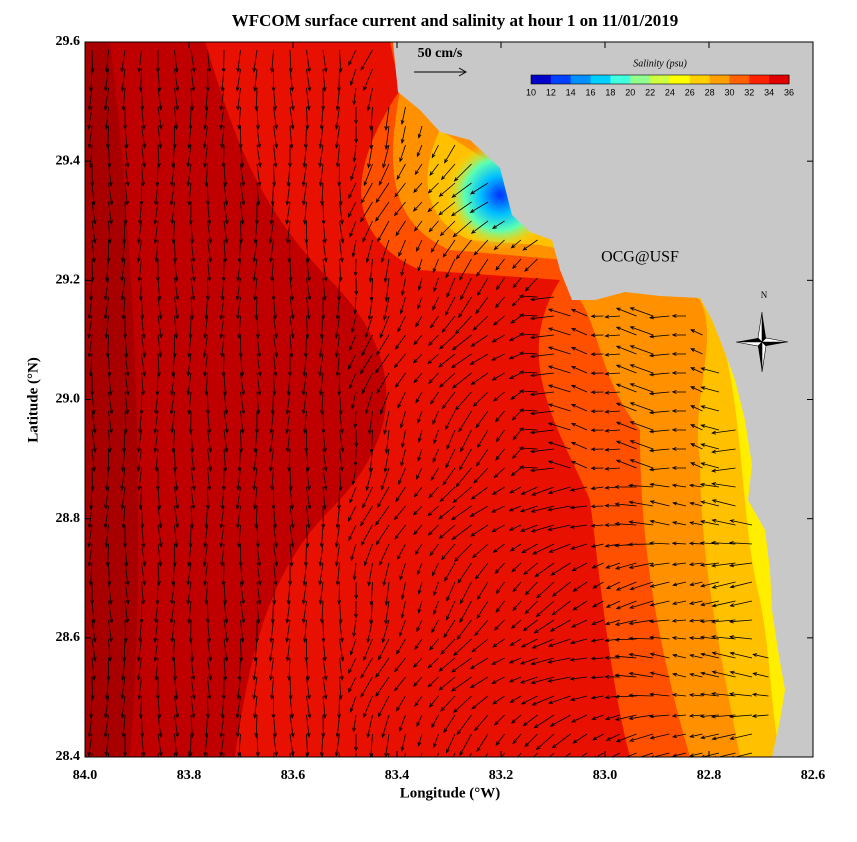  I want to click on credit: OCG@USF, so click(640, 257).